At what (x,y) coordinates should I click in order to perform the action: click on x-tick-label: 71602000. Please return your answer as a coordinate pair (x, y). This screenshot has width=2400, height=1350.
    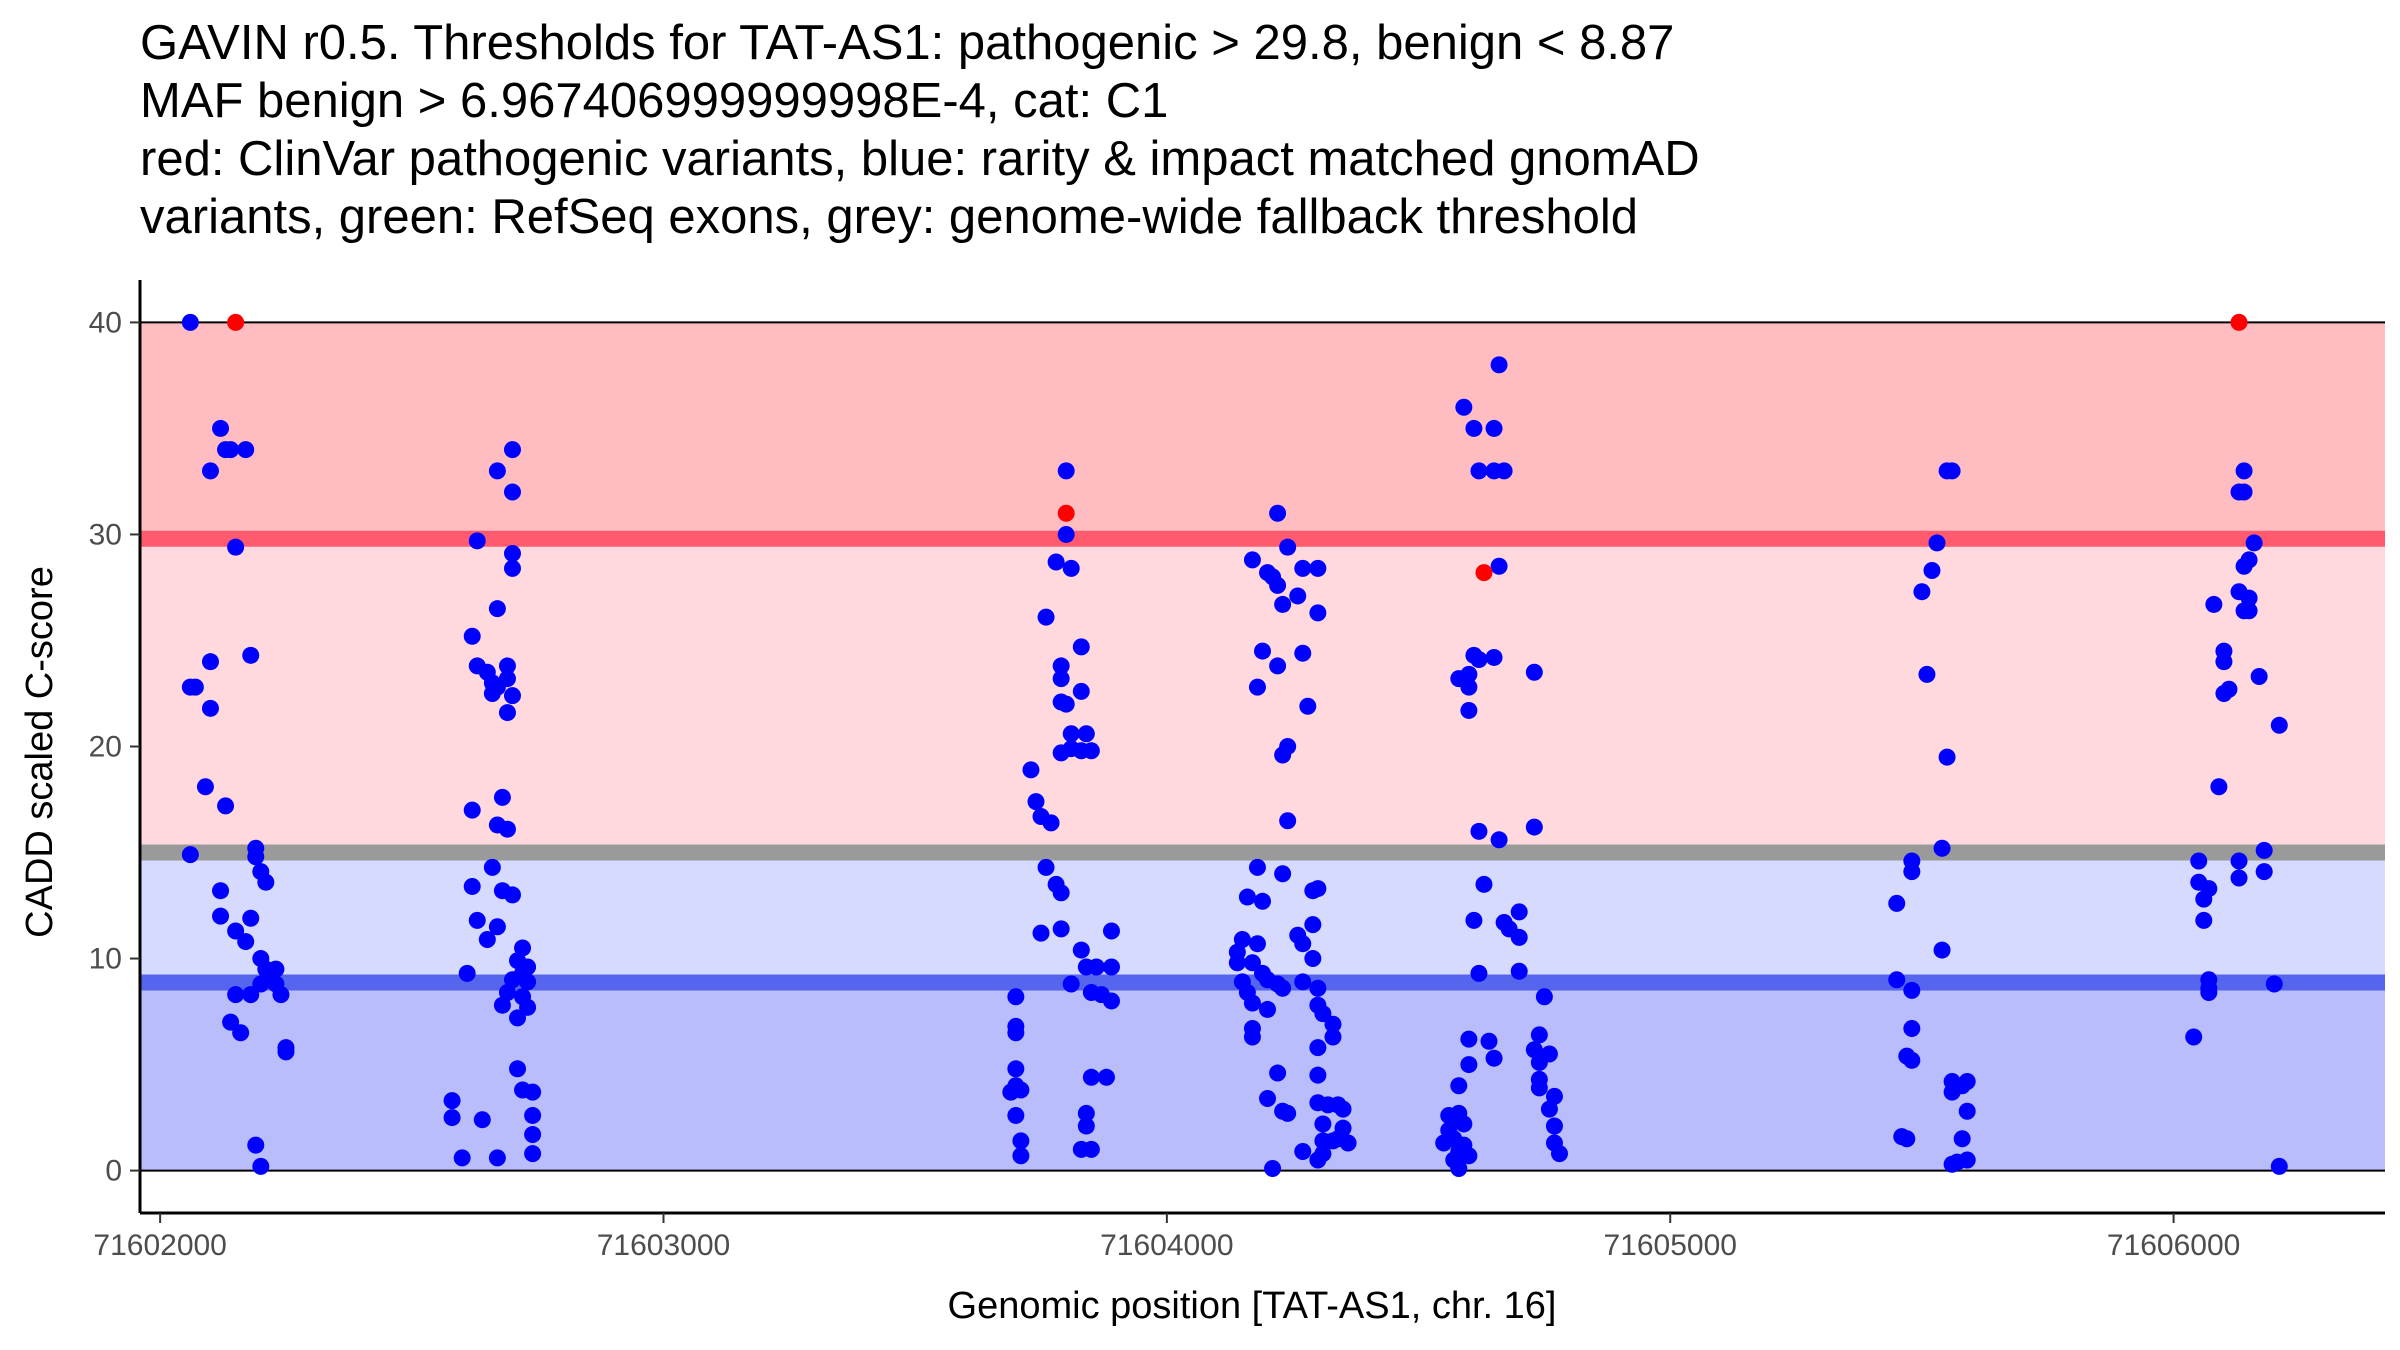
    Looking at the image, I should click on (159, 1245).